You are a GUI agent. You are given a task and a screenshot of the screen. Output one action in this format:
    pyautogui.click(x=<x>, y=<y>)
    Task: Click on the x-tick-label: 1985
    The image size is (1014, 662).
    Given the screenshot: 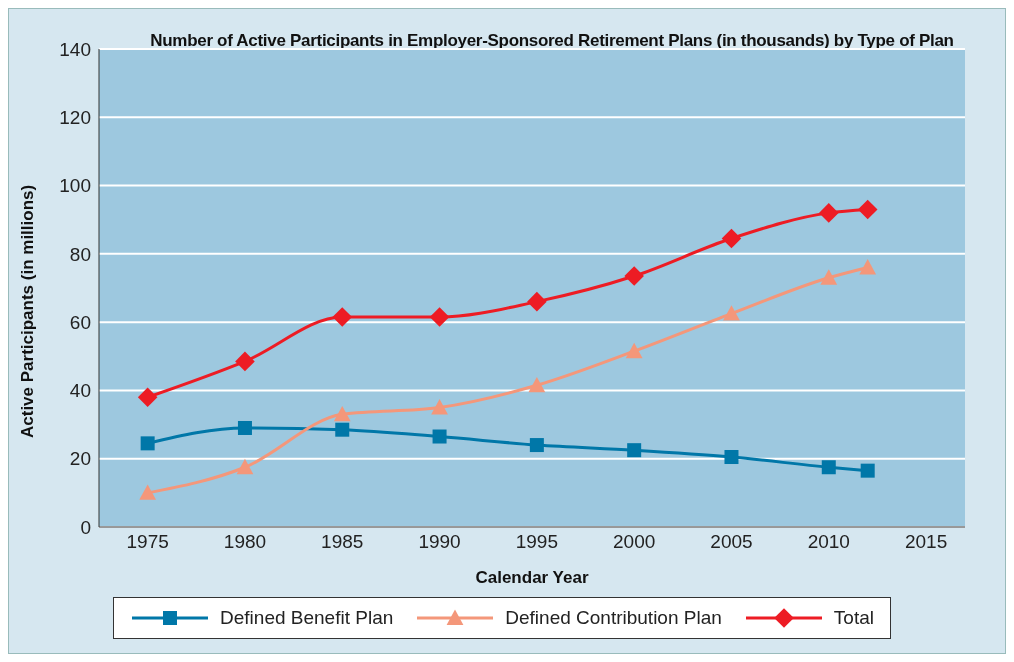 What is the action you would take?
    pyautogui.click(x=342, y=542)
    